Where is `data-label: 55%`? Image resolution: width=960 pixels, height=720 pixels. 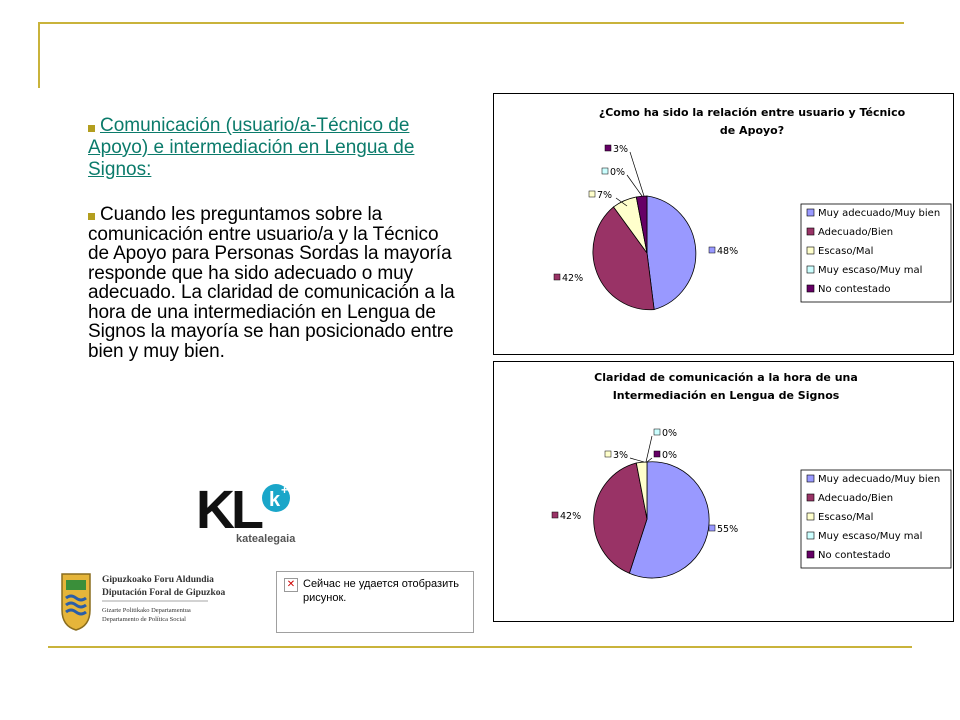
data-label: 55% is located at coordinates (727, 529).